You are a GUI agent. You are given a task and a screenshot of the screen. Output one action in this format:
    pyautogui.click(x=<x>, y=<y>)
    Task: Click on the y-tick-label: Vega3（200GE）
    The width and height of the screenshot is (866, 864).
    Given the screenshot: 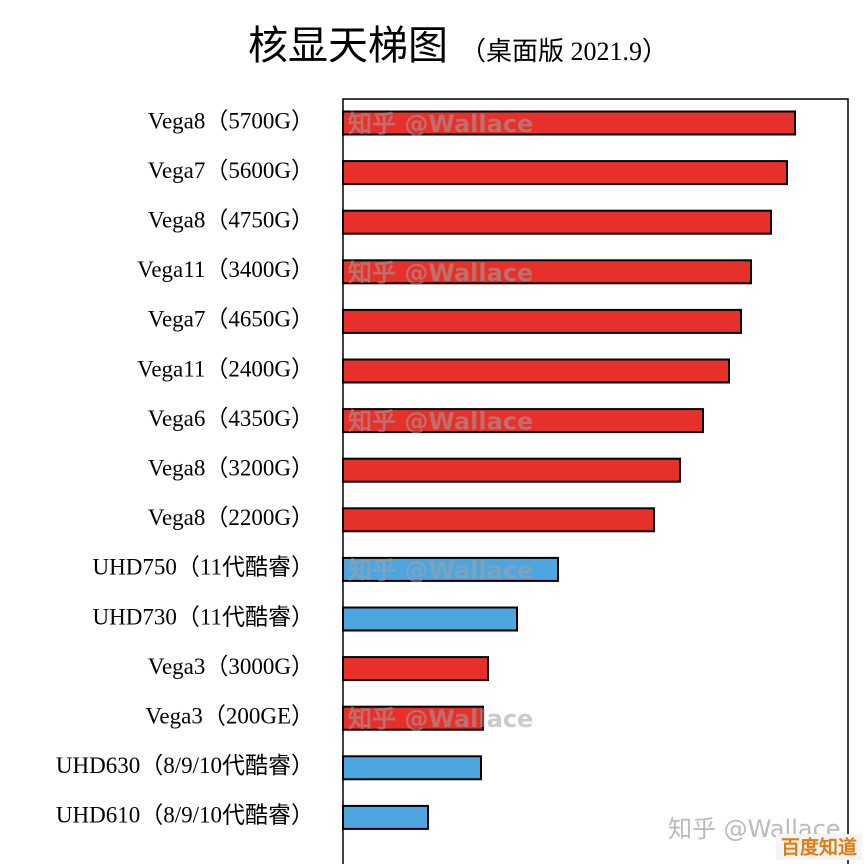 What is the action you would take?
    pyautogui.click(x=229, y=715)
    